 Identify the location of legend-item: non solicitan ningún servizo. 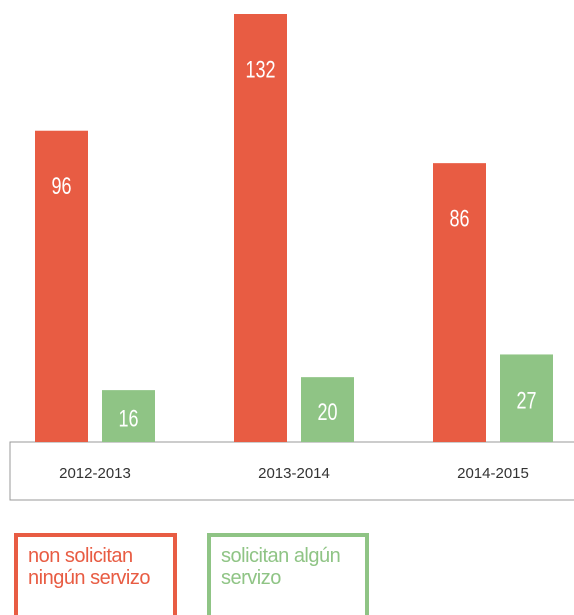
(95, 574).